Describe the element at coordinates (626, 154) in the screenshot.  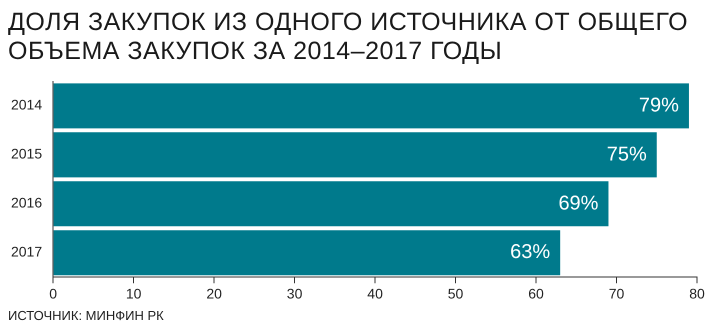
I see `data-label: 75%` at that location.